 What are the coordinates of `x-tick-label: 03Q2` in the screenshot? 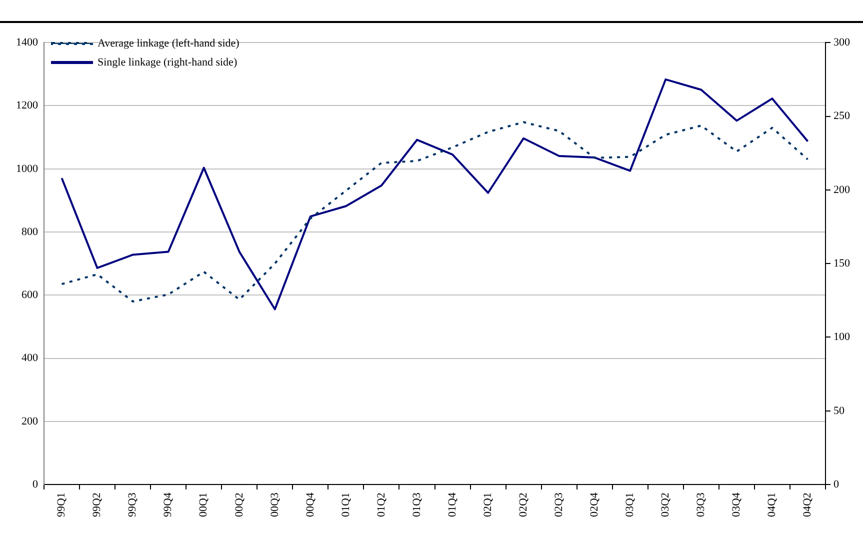 It's located at (666, 505).